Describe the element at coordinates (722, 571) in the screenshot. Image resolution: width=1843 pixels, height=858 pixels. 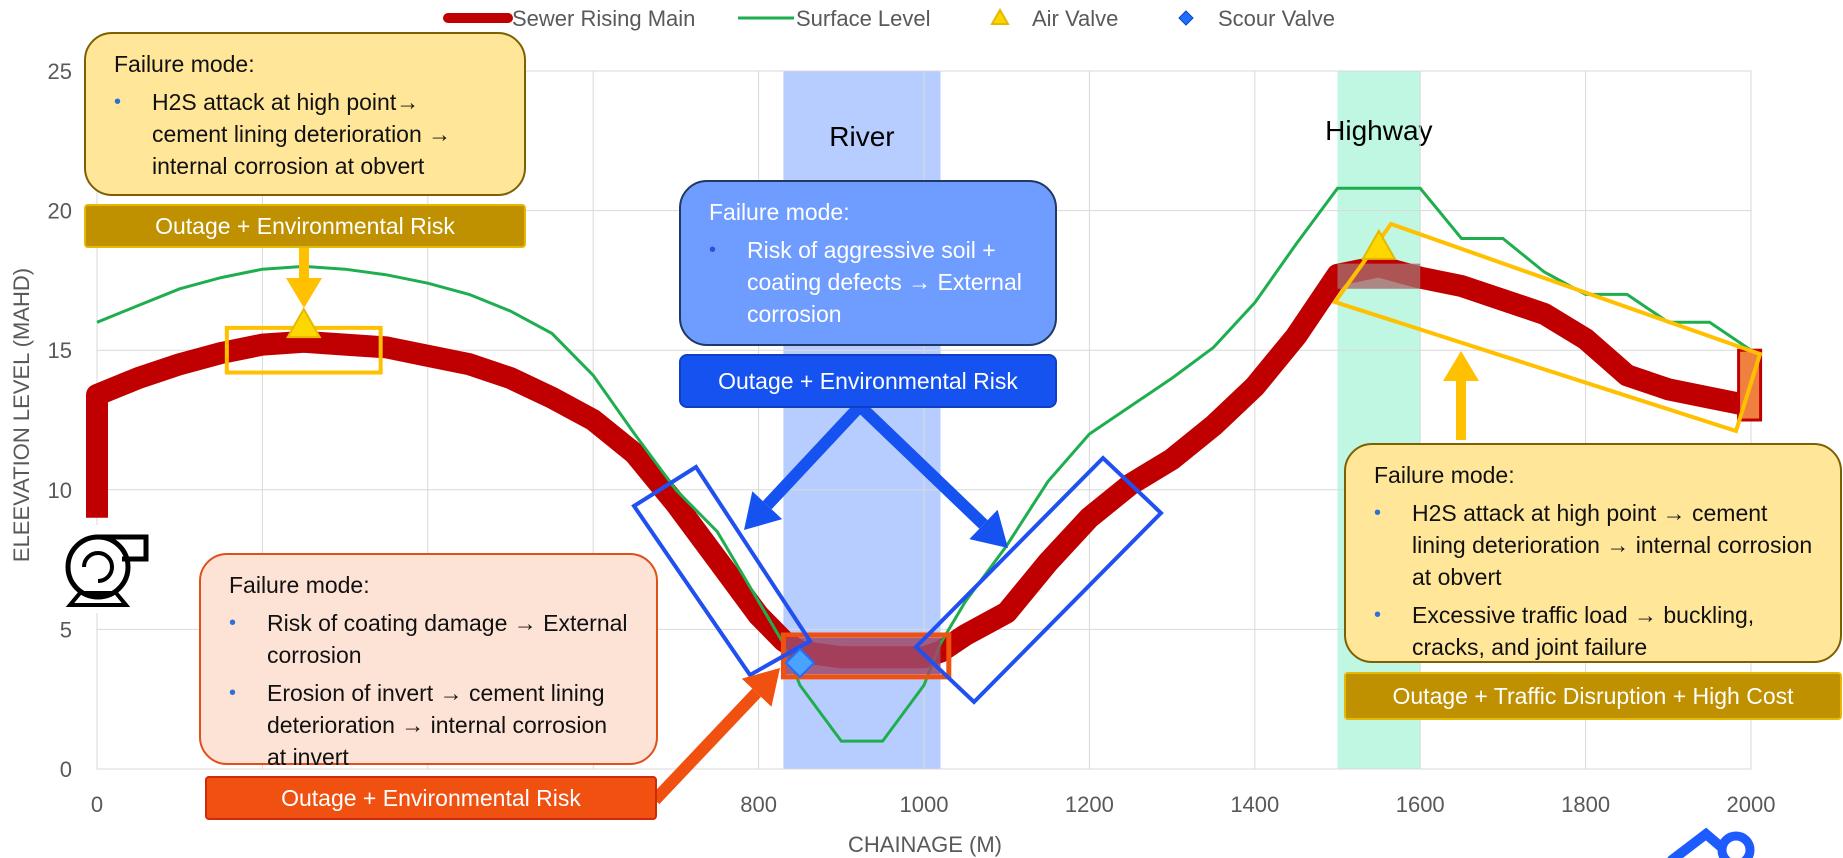
I see `highlight-frame-river-left` at that location.